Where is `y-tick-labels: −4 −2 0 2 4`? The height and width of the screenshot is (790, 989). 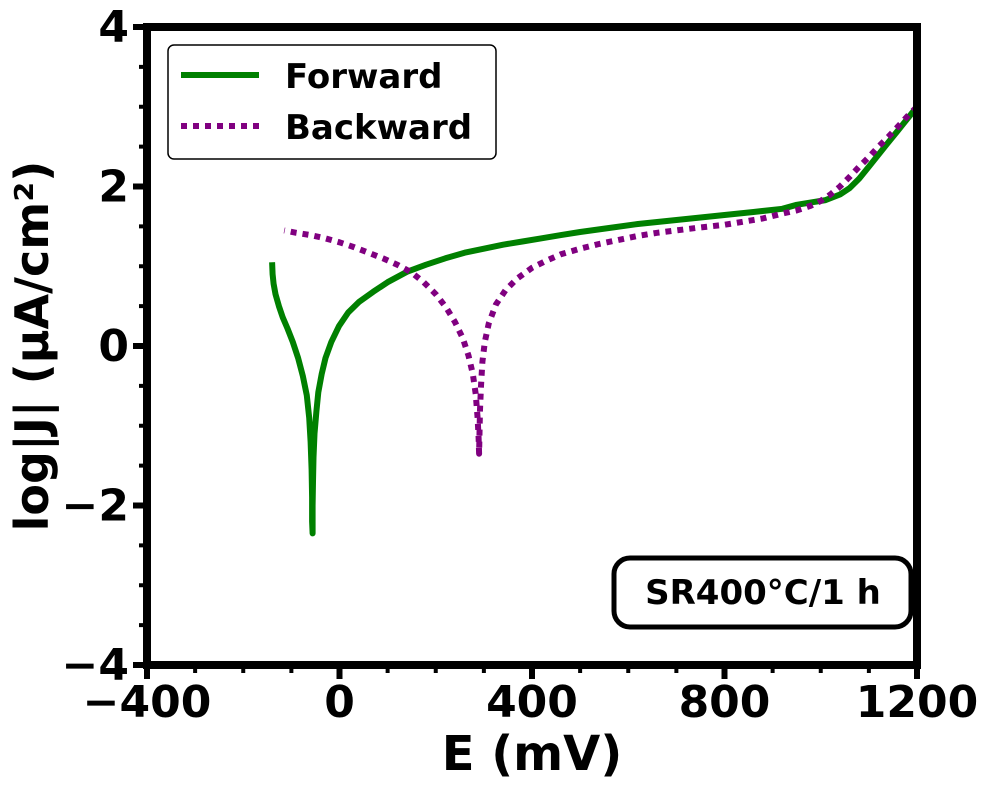 y-tick-labels: −4 −2 0 2 4 is located at coordinates (95, 346).